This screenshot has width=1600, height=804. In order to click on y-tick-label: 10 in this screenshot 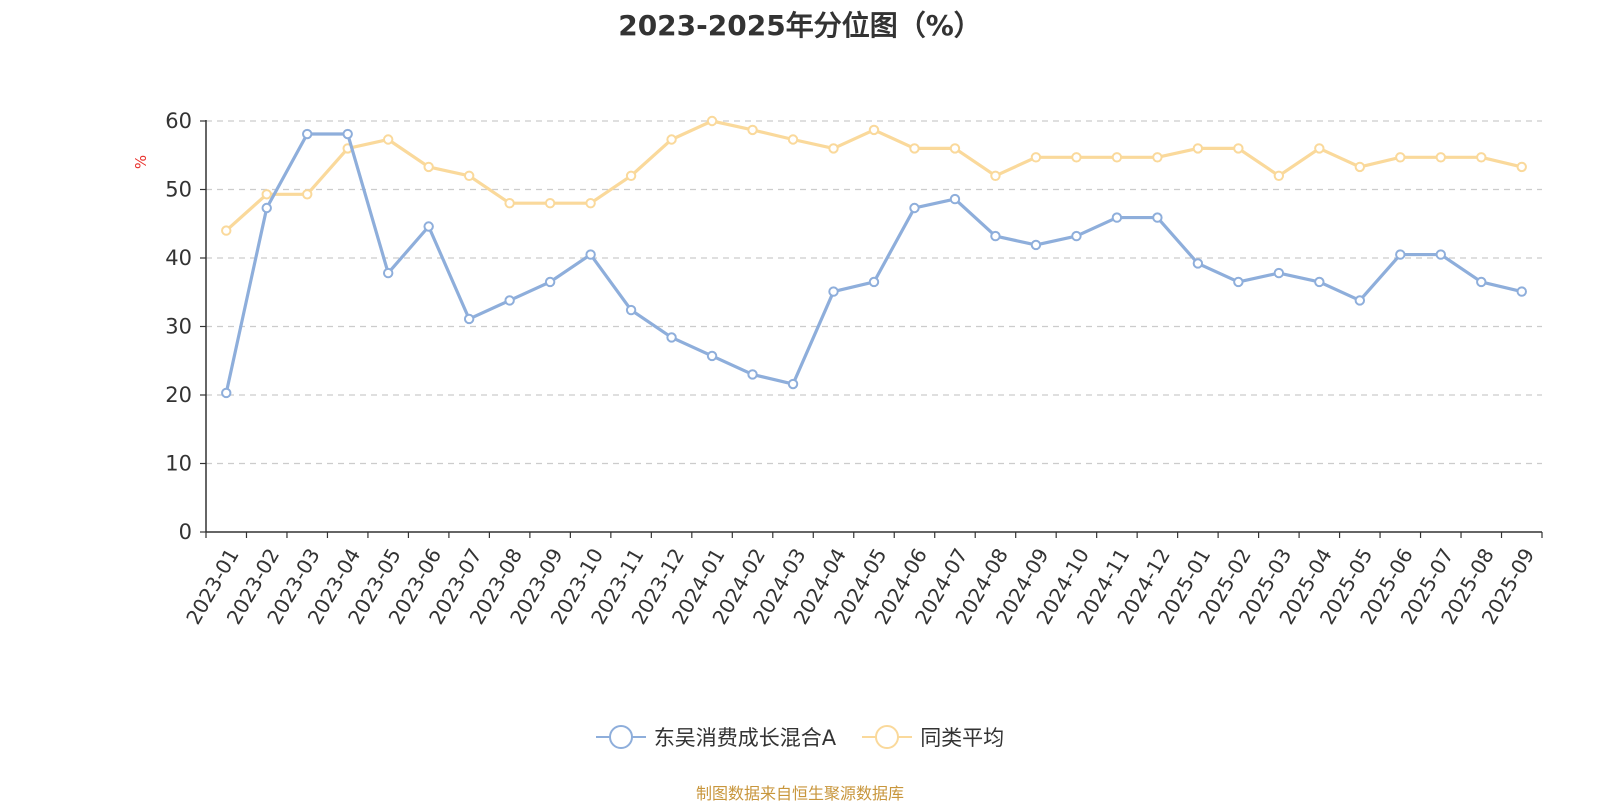, I will do `click(178, 464)`.